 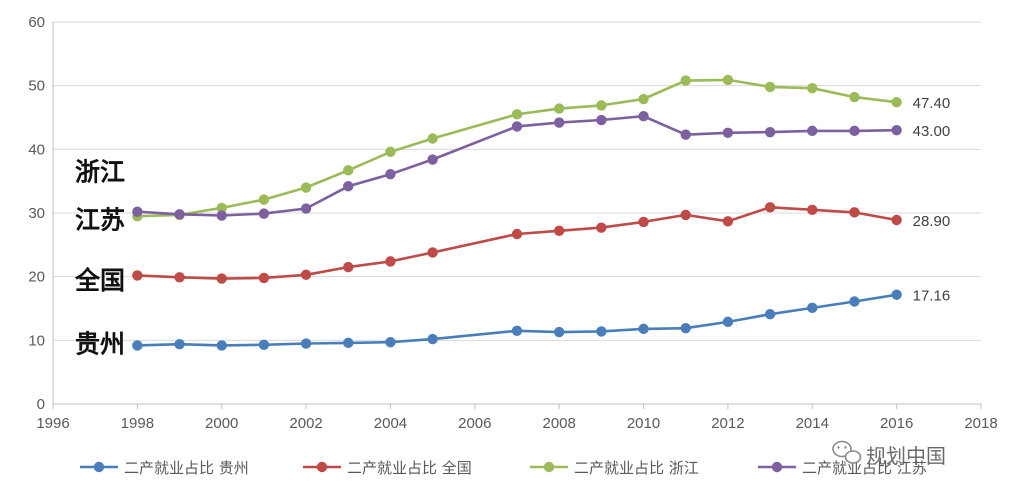 I want to click on series-3-end-label: 47.40, so click(x=932, y=103).